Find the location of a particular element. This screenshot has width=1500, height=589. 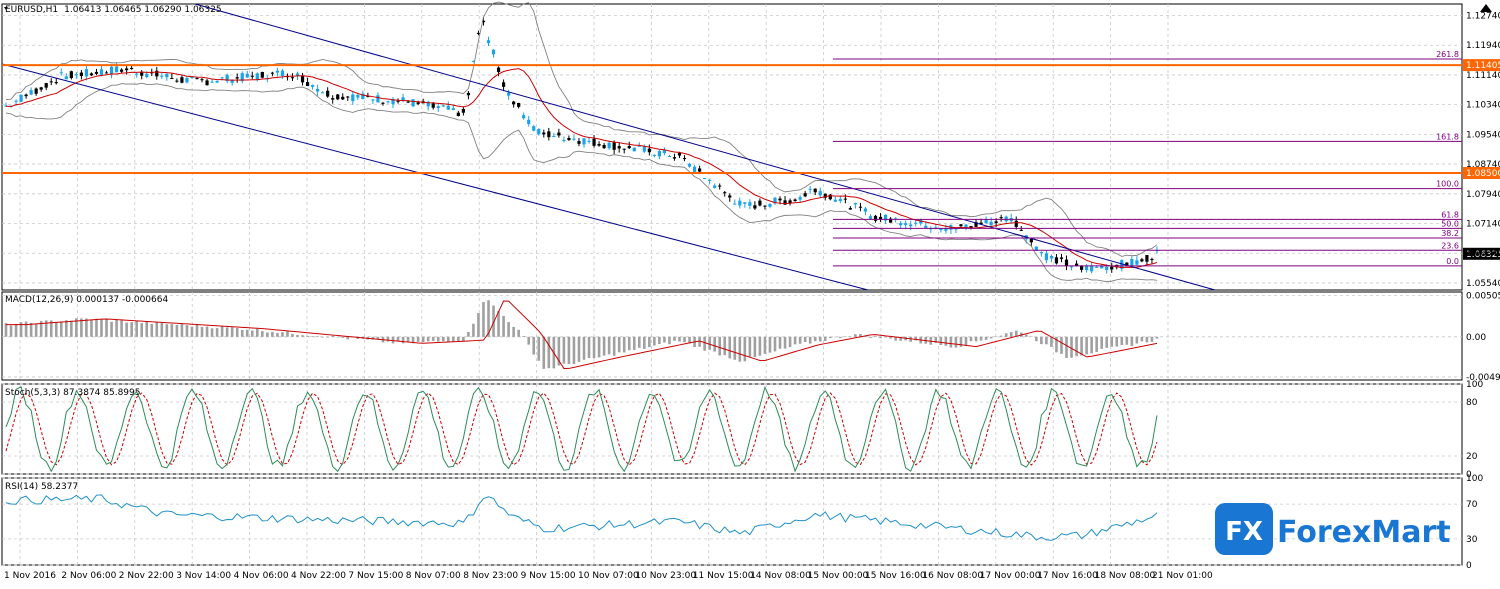

stochastic-panel is located at coordinates (581, 429).